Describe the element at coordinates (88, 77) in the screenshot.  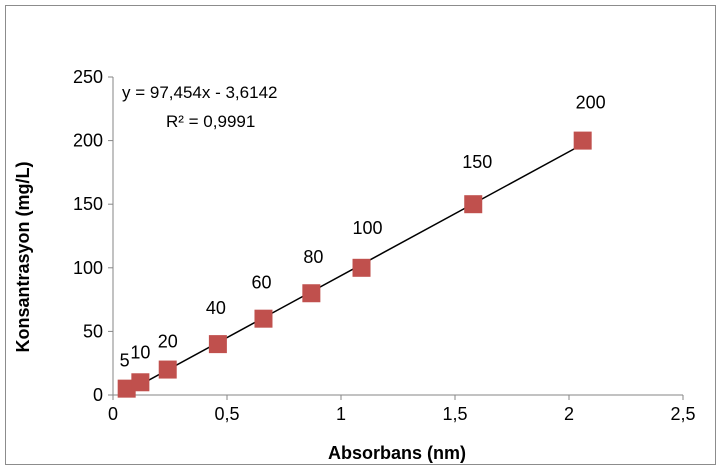
I see `y-tick-label: 250` at that location.